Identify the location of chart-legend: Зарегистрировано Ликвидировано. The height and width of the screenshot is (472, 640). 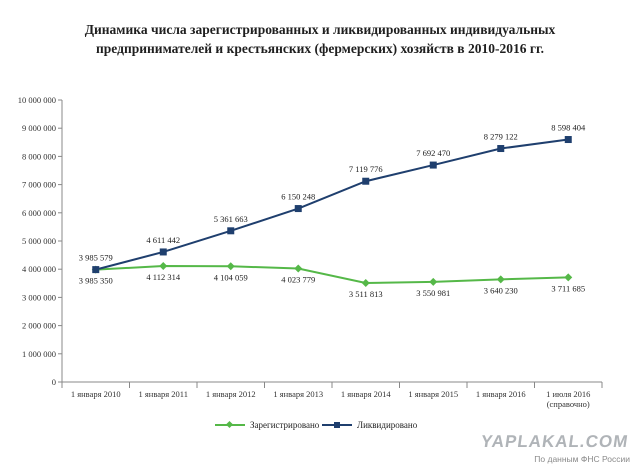
(320, 427).